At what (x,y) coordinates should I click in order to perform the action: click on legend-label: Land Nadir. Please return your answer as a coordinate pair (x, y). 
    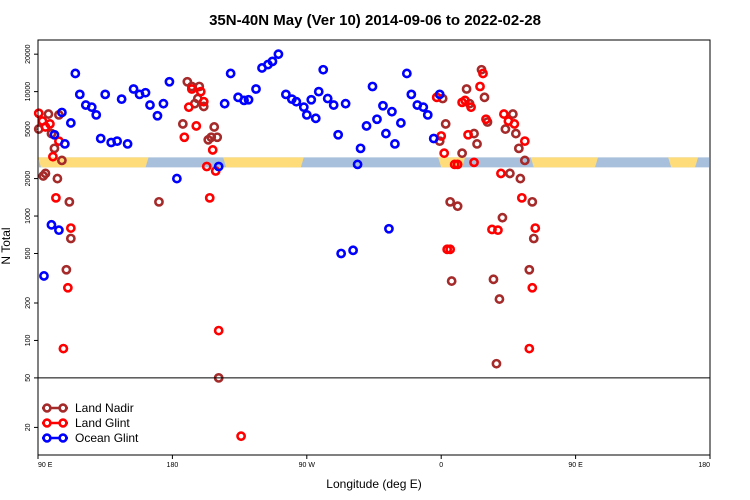
    Looking at the image, I should click on (104, 408).